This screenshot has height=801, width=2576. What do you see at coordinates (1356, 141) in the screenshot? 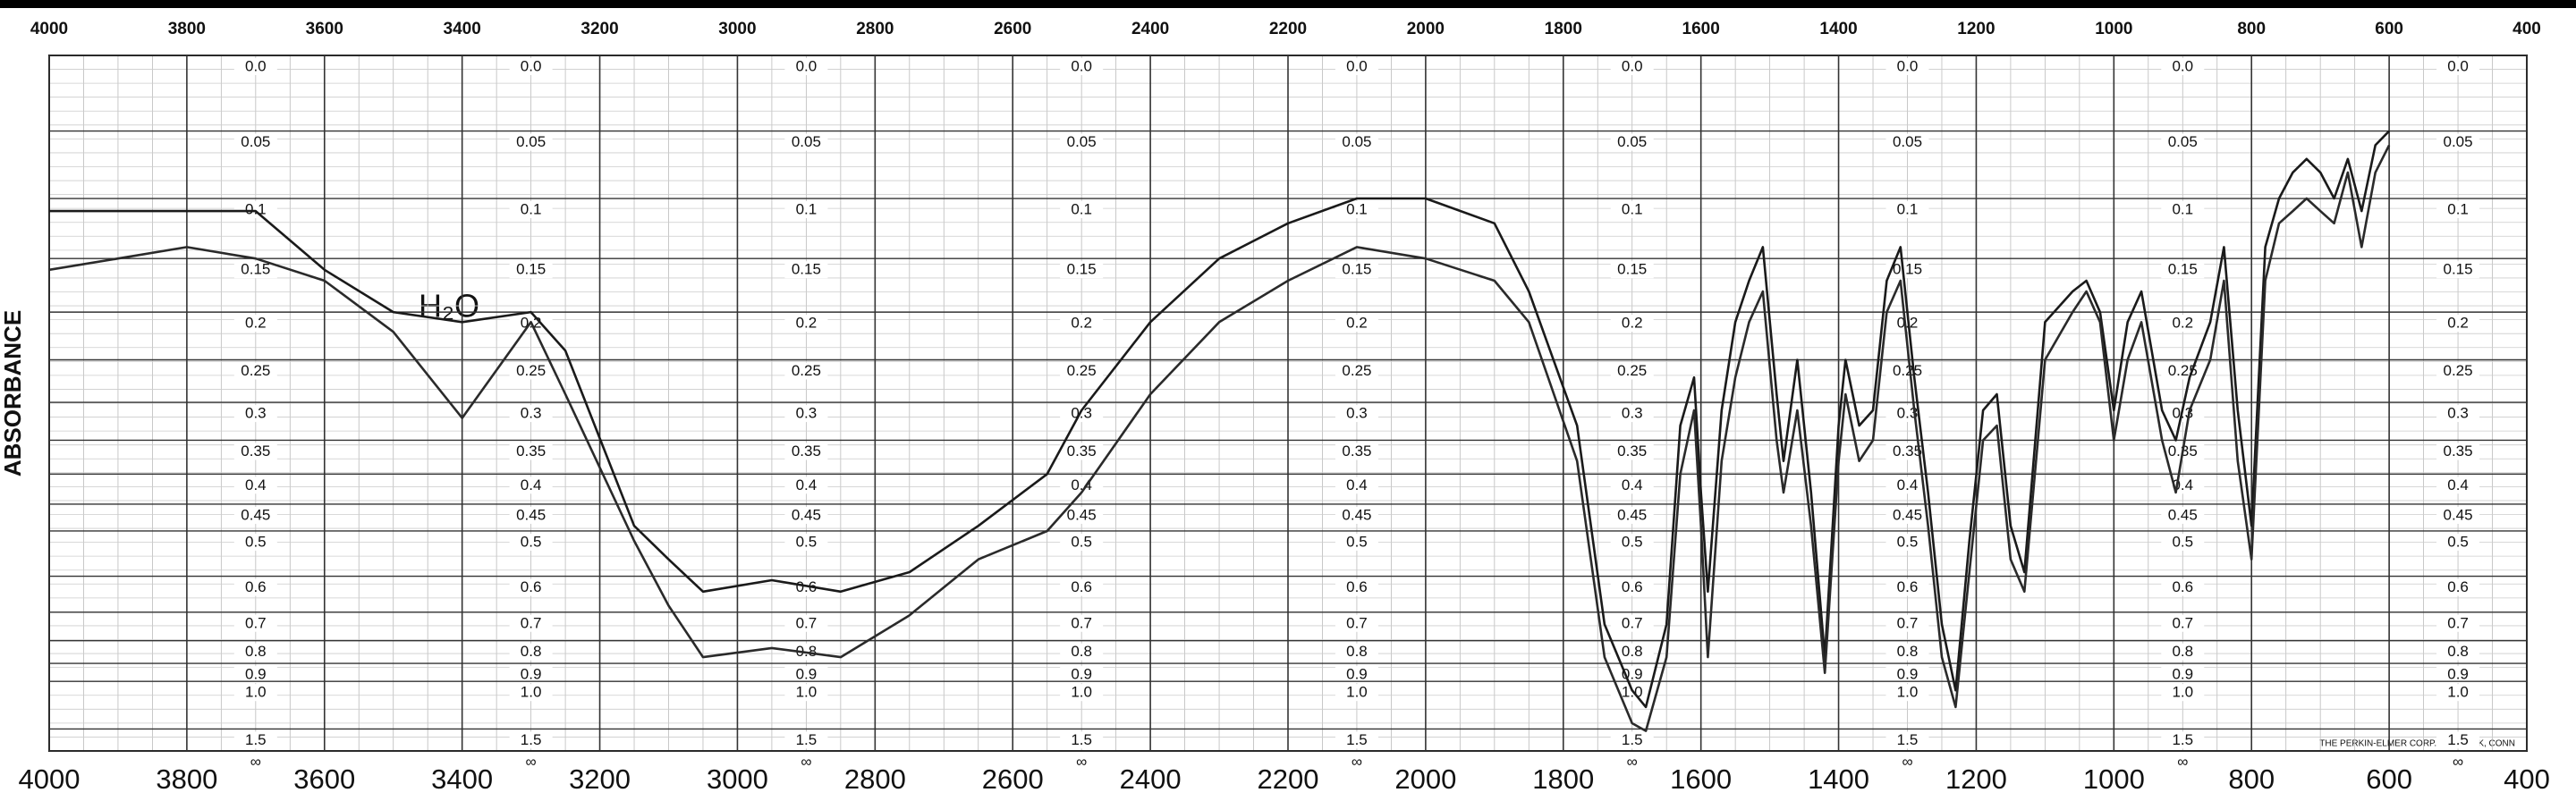
I see `y-tick-label: 0.05` at bounding box center [1356, 141].